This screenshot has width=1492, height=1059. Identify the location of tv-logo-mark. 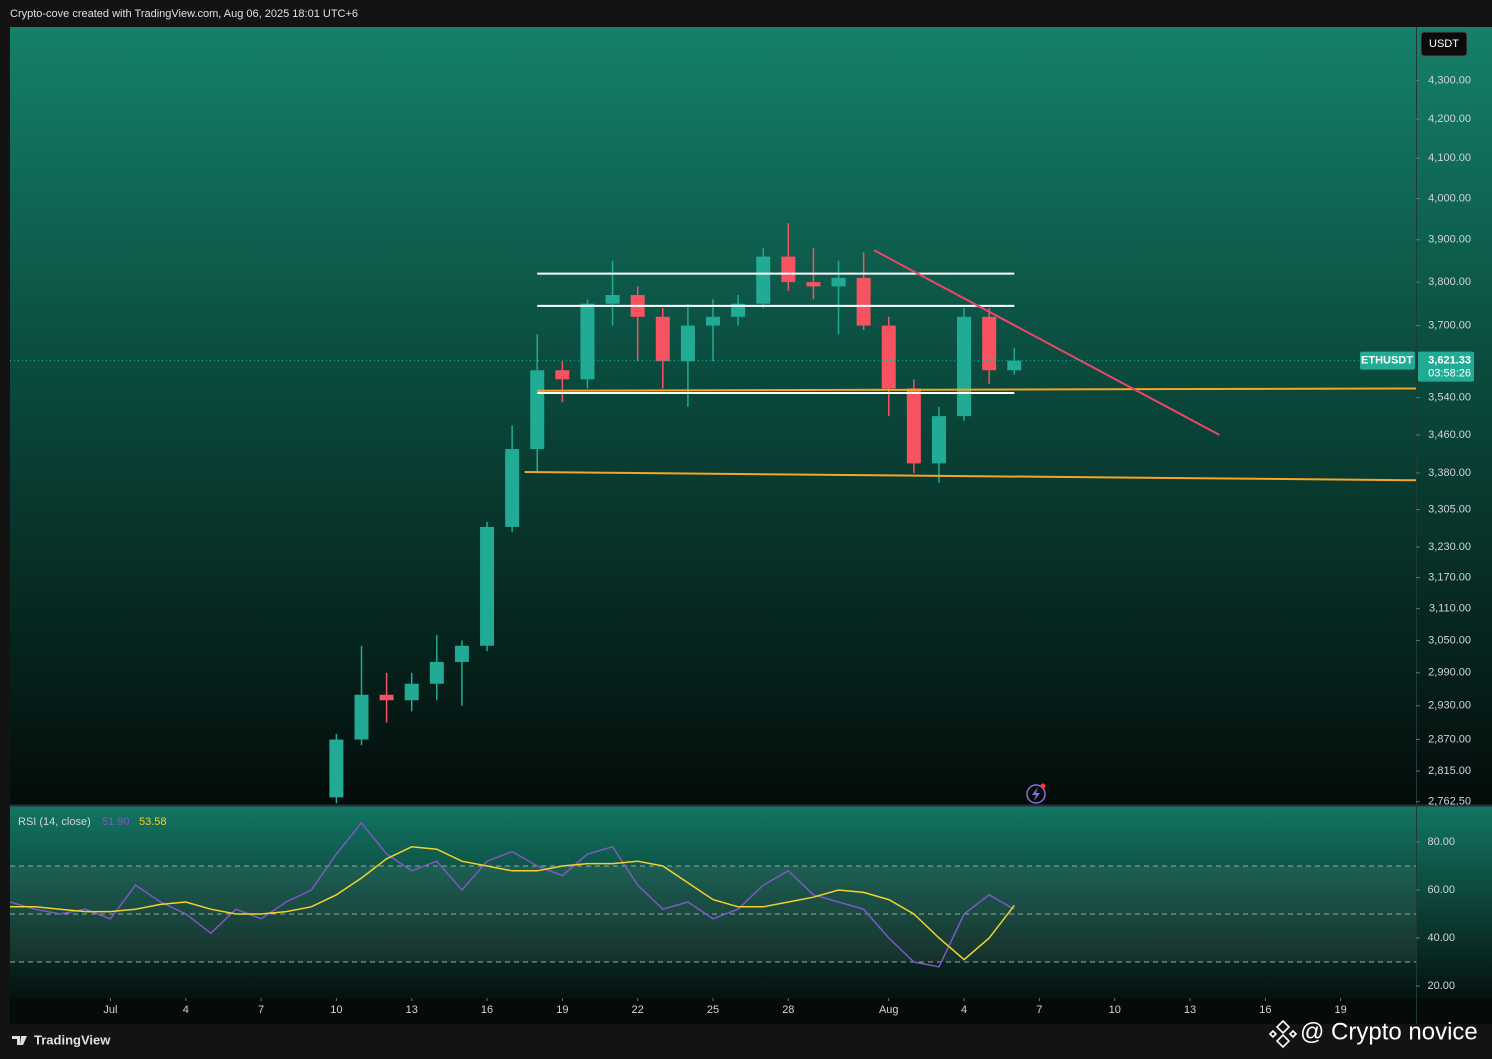
(19, 1040).